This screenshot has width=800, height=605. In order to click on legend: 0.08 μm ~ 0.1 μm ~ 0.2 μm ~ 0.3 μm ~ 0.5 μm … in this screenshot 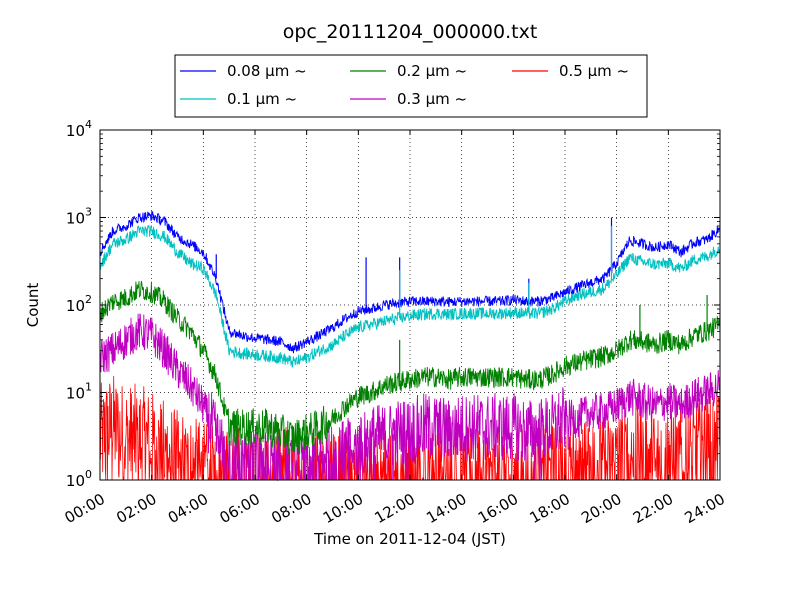, I will do `click(411, 86)`.